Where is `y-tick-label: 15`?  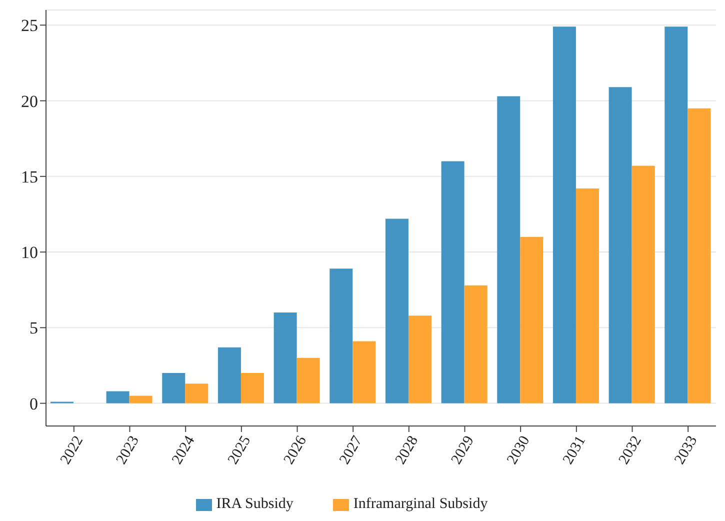
y-tick-label: 15 is located at coordinates (29, 176).